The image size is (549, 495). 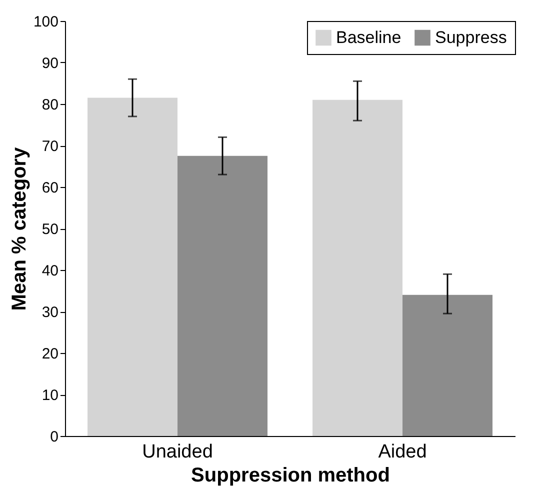 What do you see at coordinates (50, 188) in the screenshot?
I see `y-tick-label: 60` at bounding box center [50, 188].